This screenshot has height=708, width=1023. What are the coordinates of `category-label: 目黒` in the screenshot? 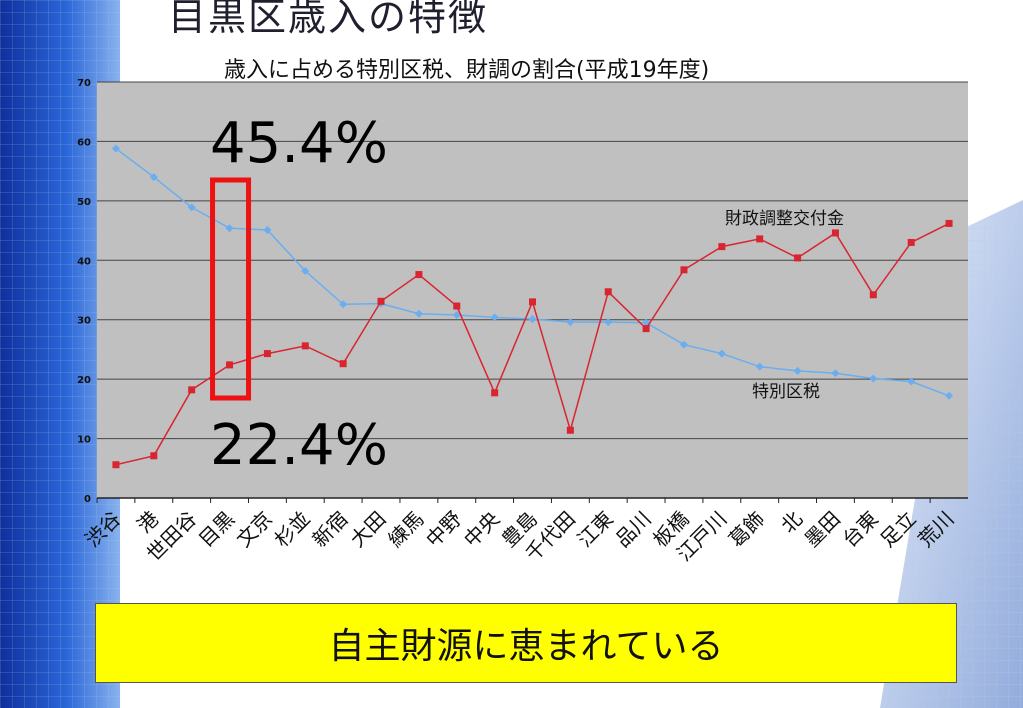 It's located at (216, 529).